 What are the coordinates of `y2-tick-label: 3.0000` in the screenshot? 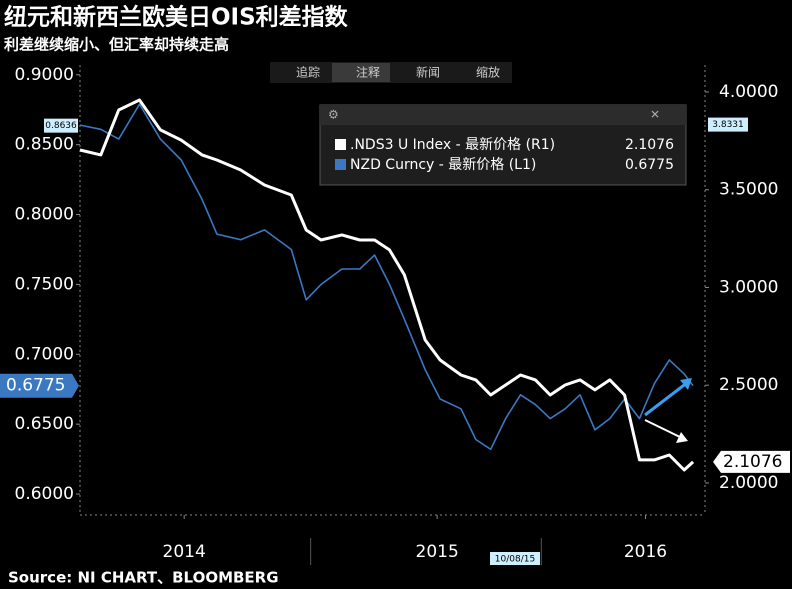 It's located at (748, 287).